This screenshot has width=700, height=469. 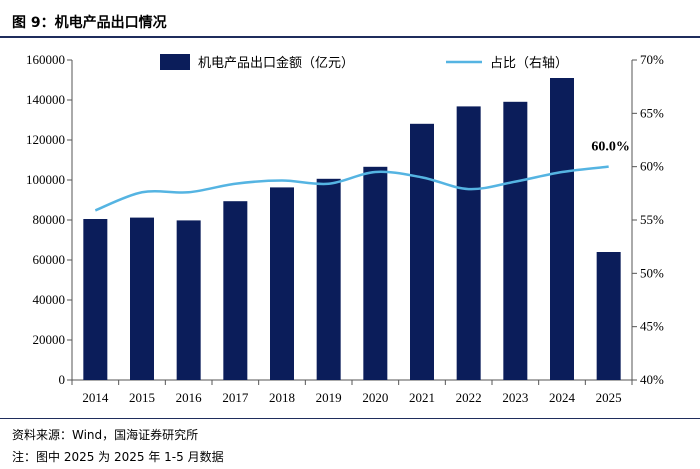 I want to click on x-tick-label: 2025, so click(x=609, y=397).